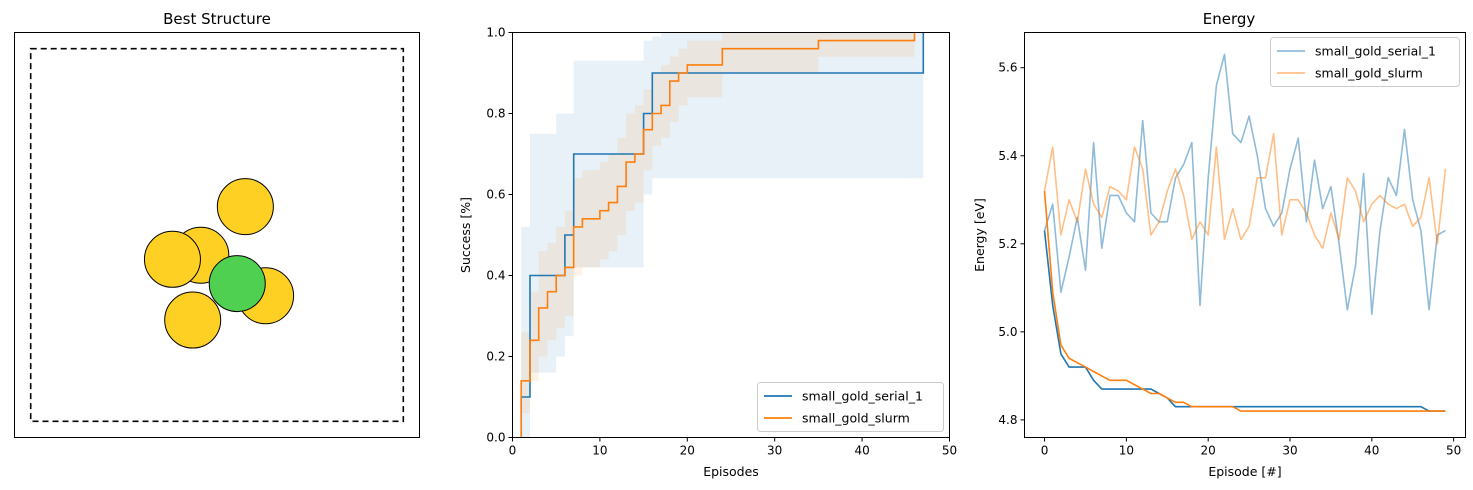 The width and height of the screenshot is (1473, 490). What do you see at coordinates (774, 451) in the screenshot?
I see `success-x-tick-label: 30` at bounding box center [774, 451].